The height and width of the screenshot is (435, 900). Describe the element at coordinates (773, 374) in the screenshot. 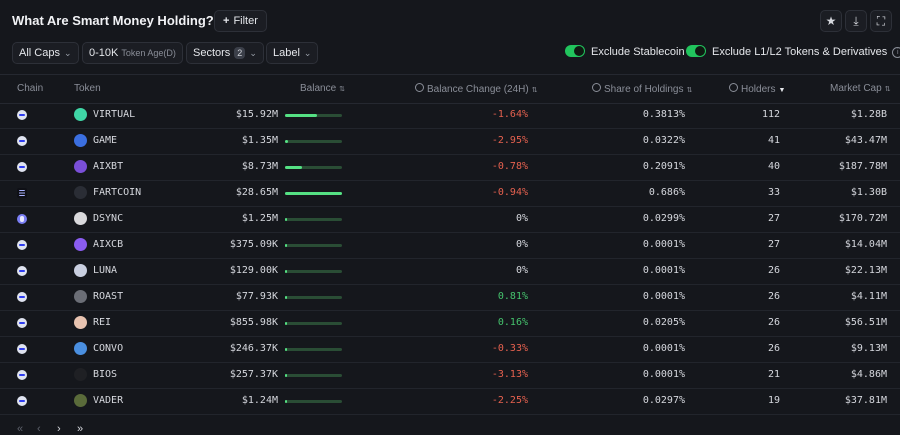

I see `holders-value: 21` at that location.